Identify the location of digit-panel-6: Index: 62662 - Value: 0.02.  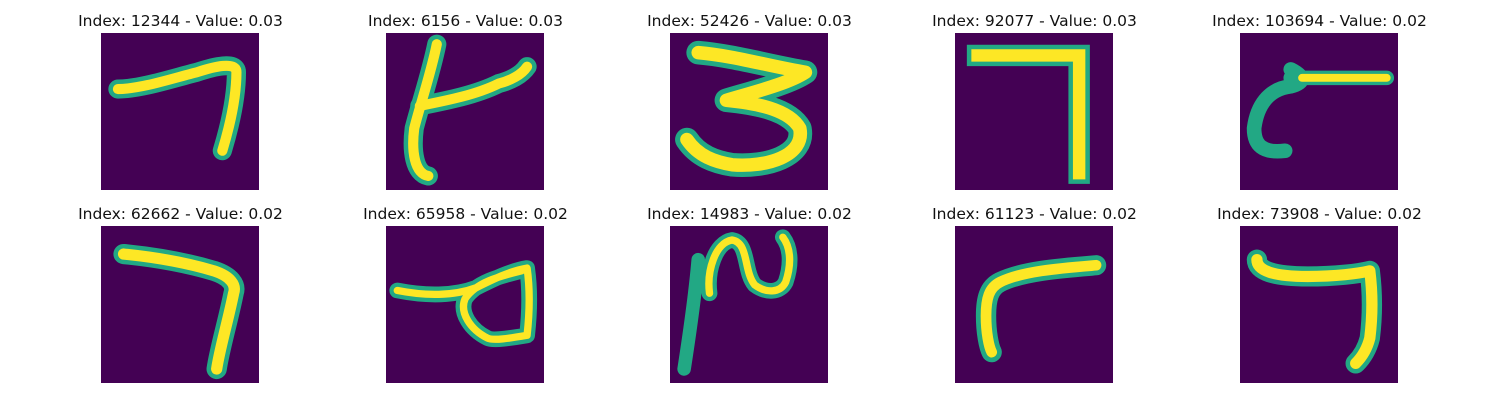
(180, 296).